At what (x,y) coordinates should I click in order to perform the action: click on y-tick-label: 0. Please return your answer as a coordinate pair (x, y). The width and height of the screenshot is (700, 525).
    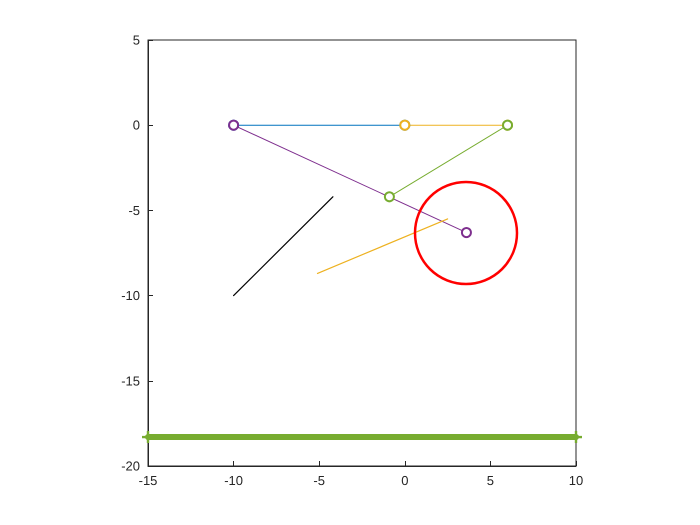
    Looking at the image, I should click on (136, 125).